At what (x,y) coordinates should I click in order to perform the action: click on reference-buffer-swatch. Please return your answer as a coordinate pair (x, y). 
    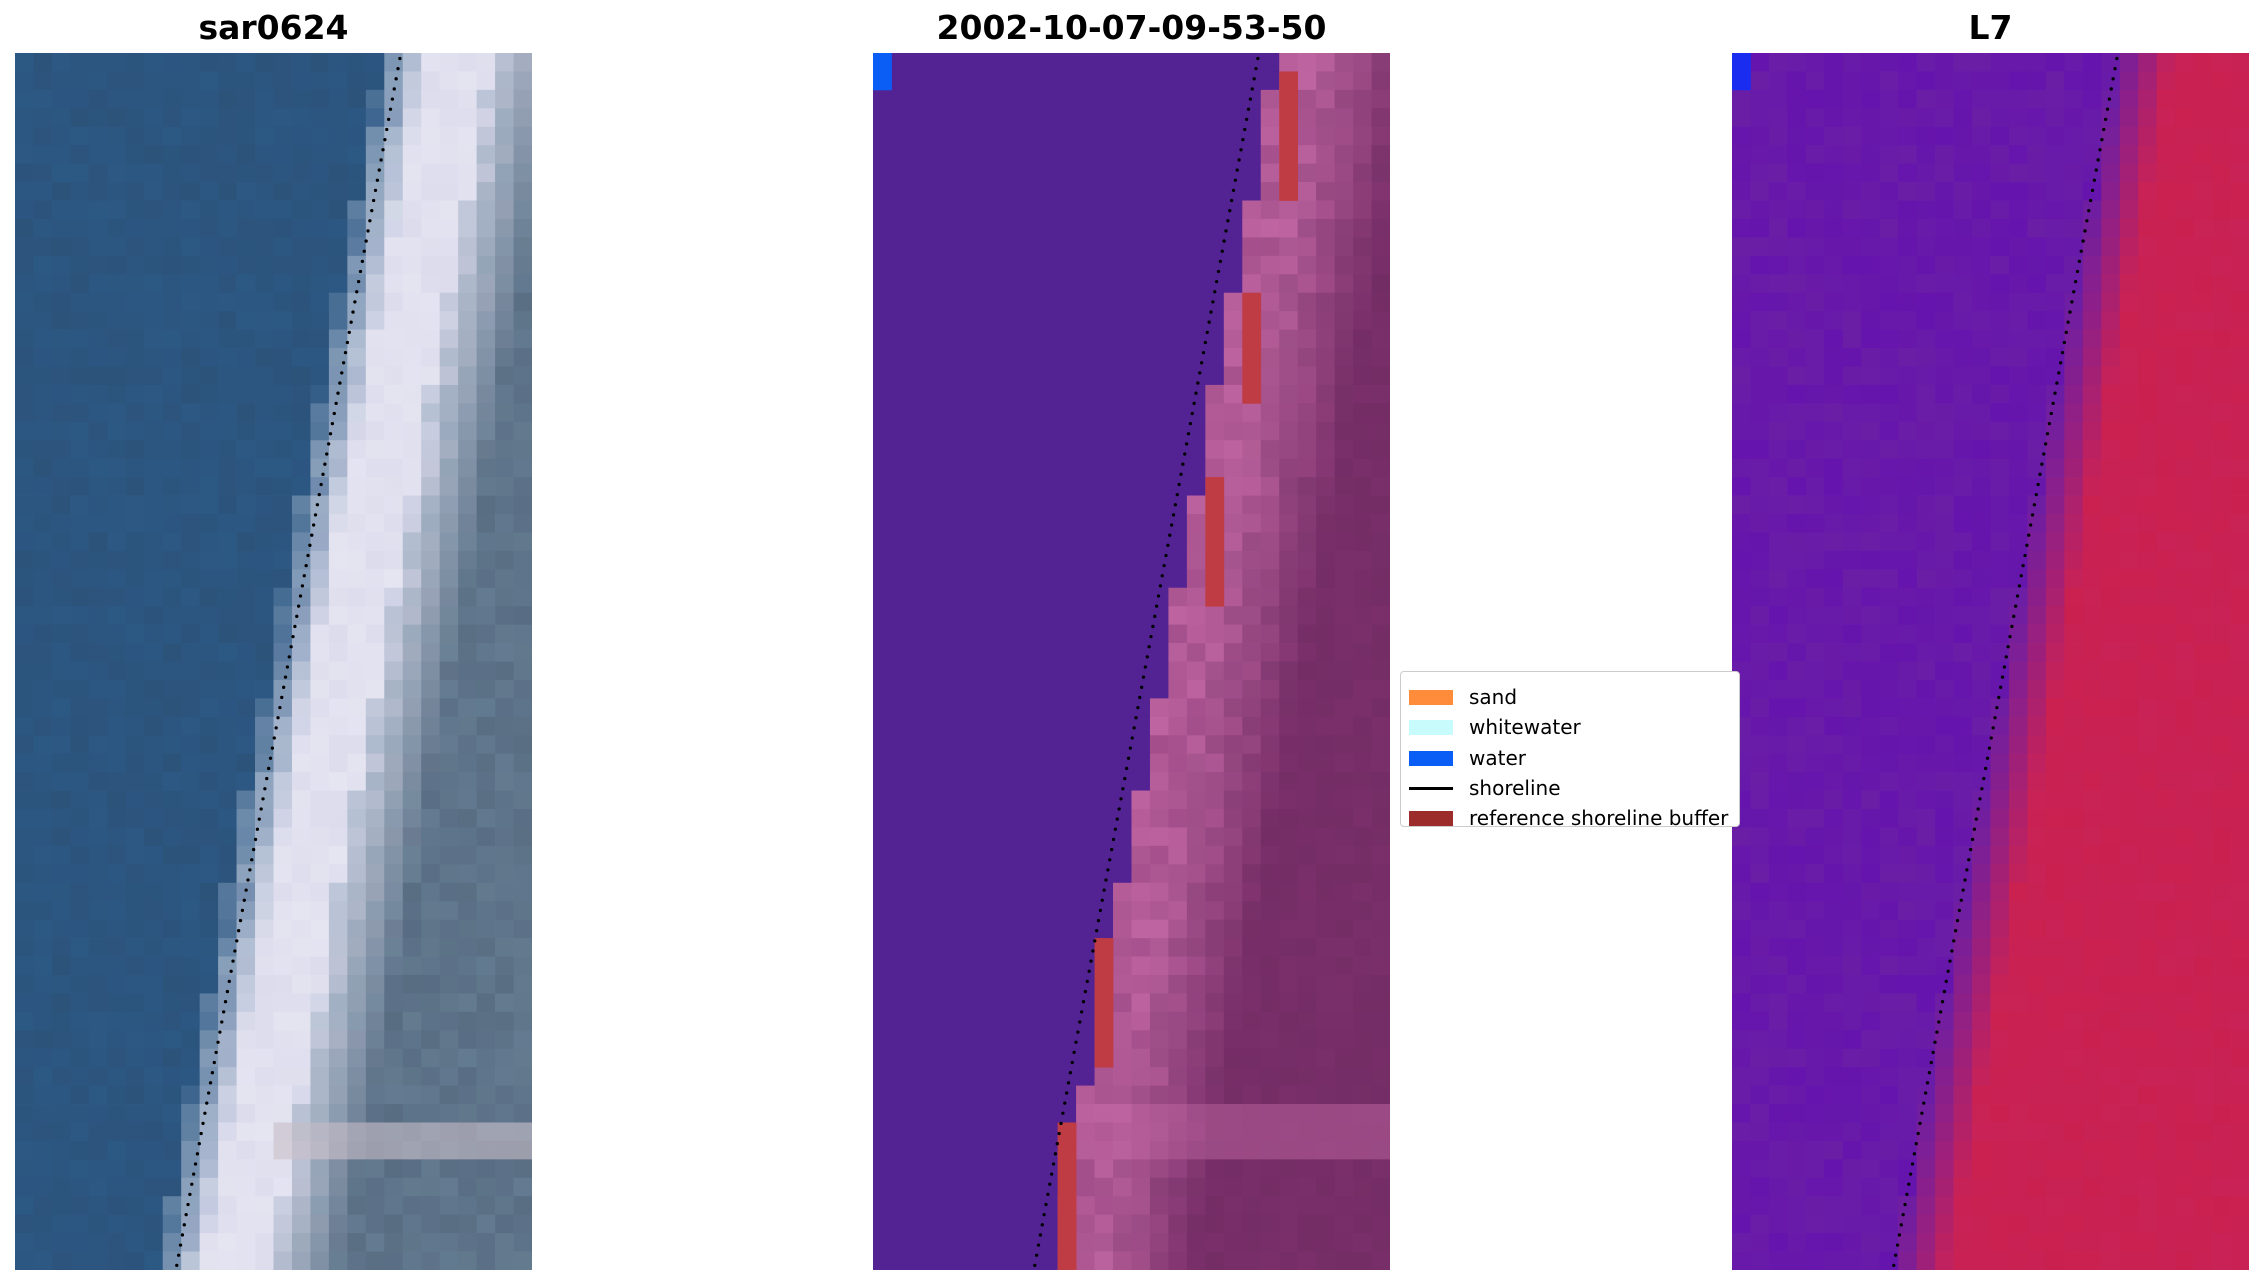
    Looking at the image, I should click on (1431, 818).